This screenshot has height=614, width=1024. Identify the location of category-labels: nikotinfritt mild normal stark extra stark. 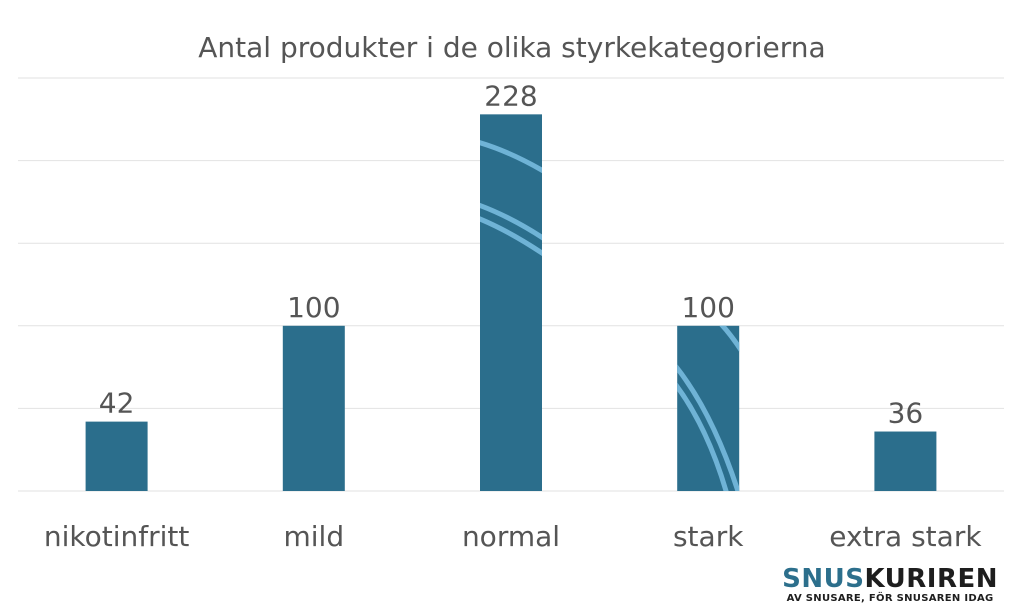
(513, 536).